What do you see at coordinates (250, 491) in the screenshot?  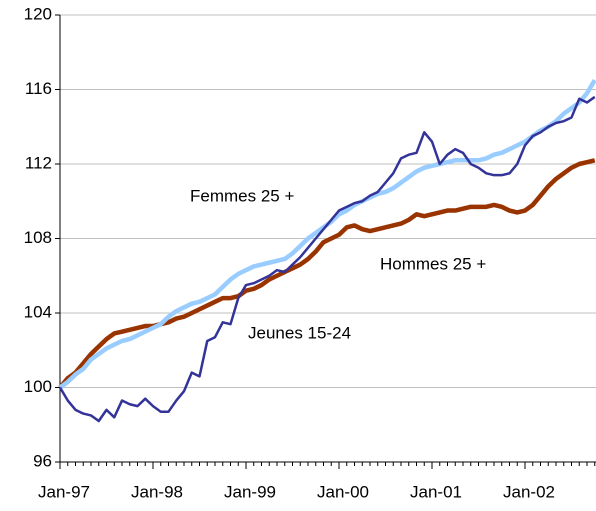 I see `x-tick-label: Jan-99` at bounding box center [250, 491].